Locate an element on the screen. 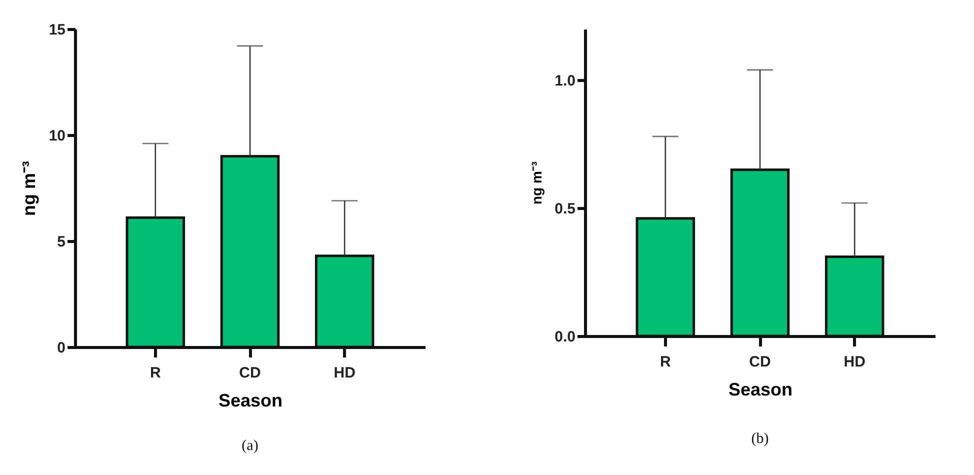 Image resolution: width=974 pixels, height=475 pixels. y-tick-label: 0 is located at coordinates (61, 348).